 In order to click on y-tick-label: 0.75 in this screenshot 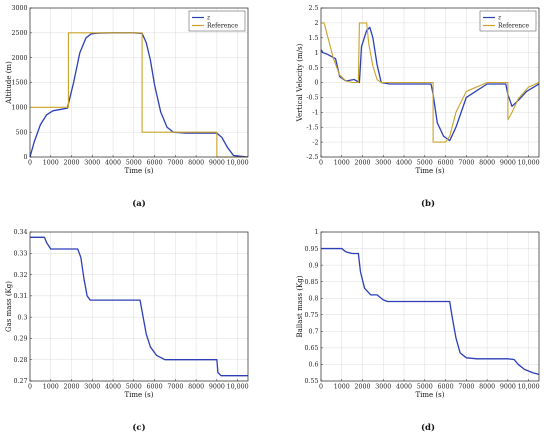, I will do `click(311, 315)`.